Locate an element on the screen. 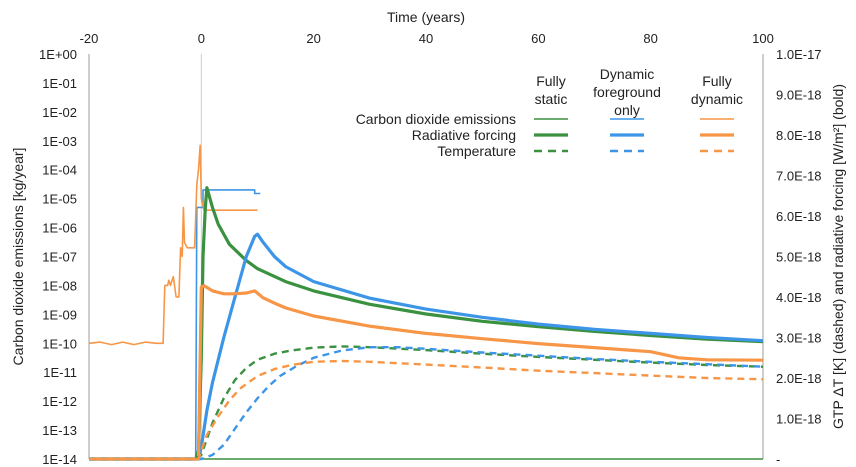  y-right-tick-label: 6.0E-18 is located at coordinates (799, 216).